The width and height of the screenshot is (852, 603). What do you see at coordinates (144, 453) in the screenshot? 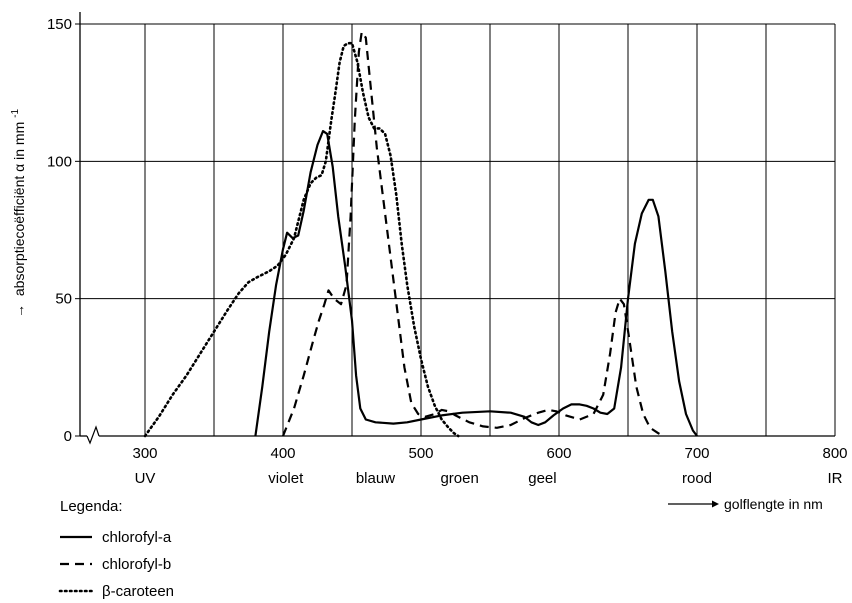
I see `x-tick-label-300: 300` at bounding box center [144, 453].